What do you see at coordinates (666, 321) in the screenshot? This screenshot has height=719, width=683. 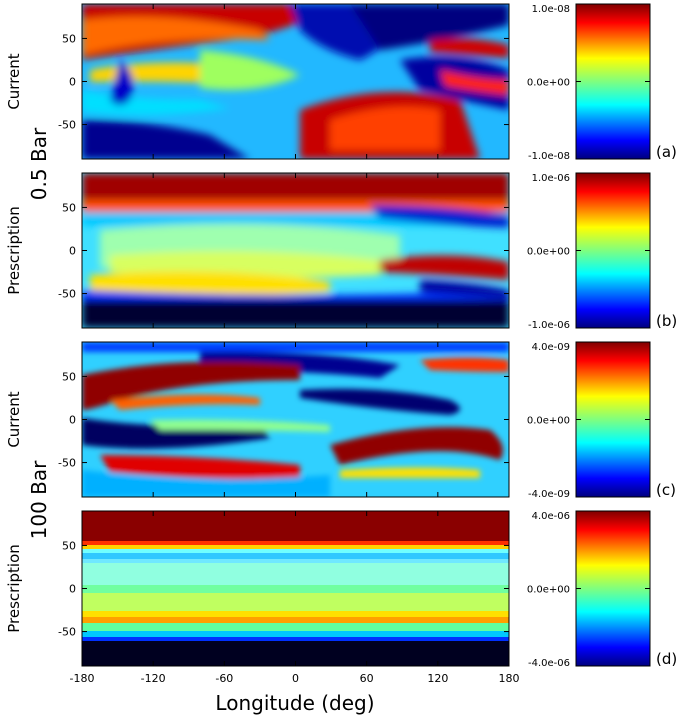 I see `panel-label-b: (b)` at bounding box center [666, 321].